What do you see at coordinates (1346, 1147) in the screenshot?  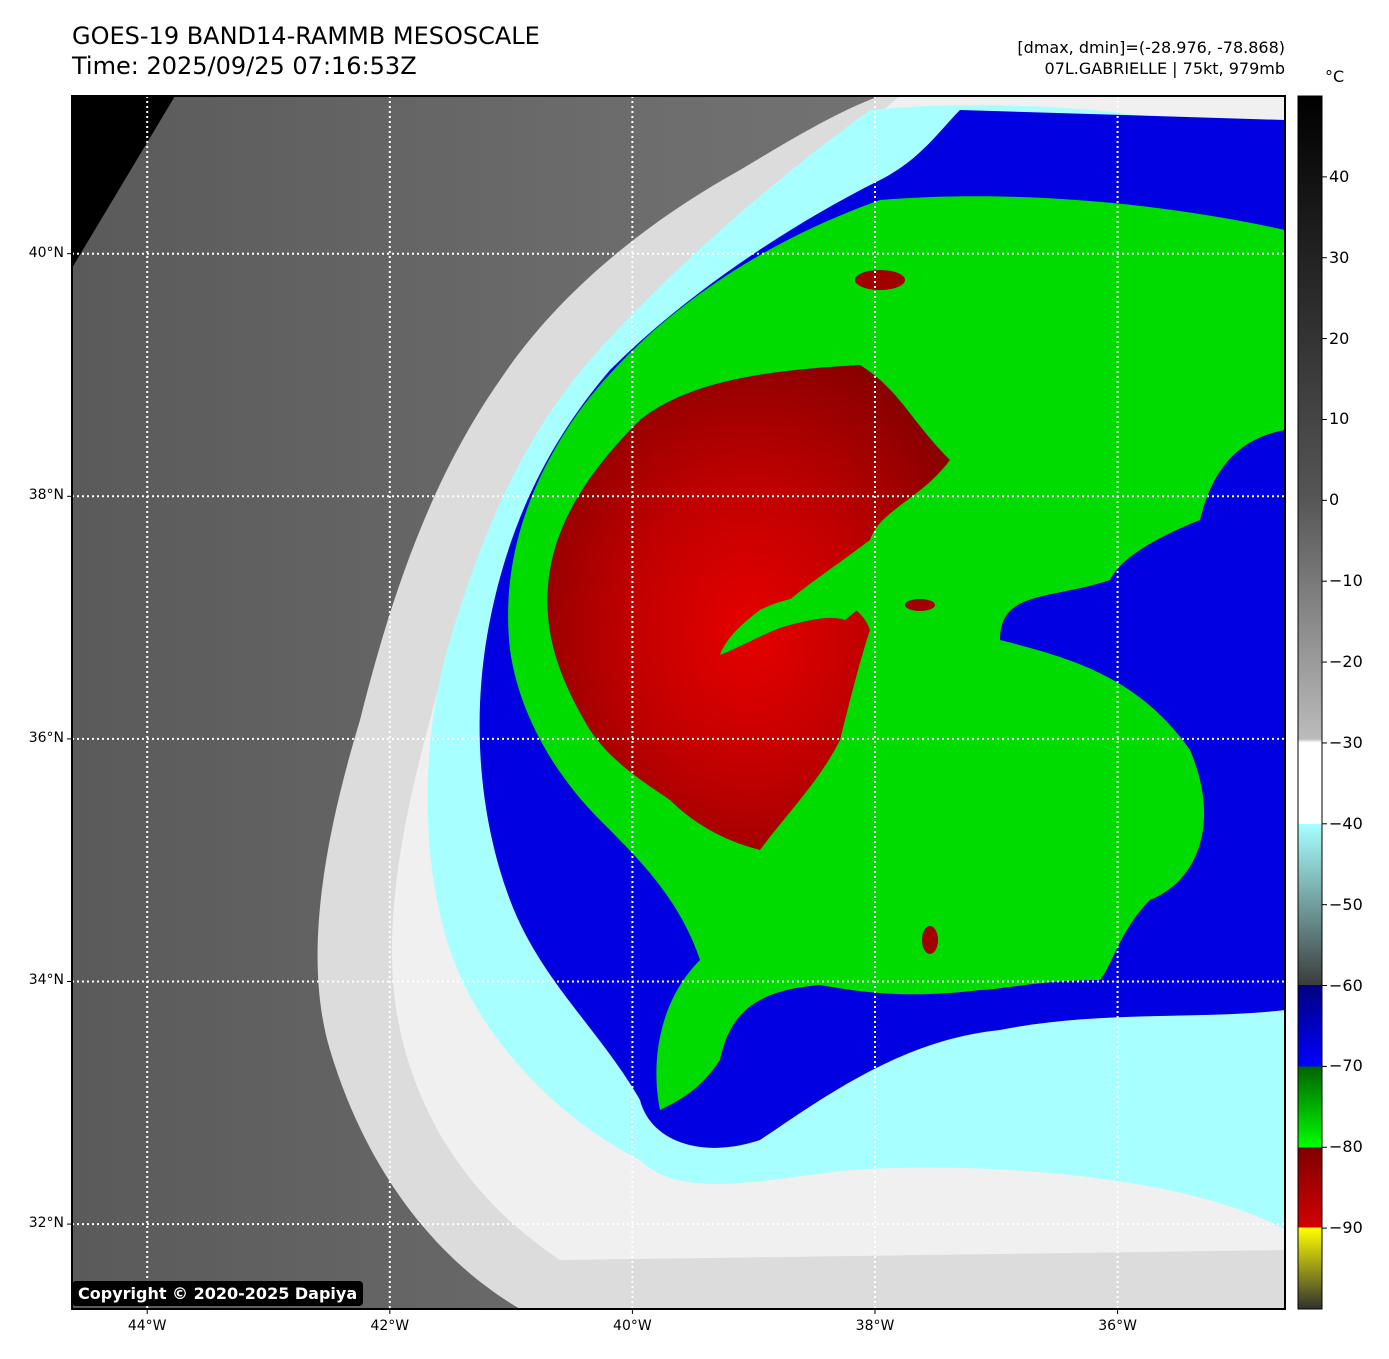 I see `colorbar-tick-label: −80` at bounding box center [1346, 1147].